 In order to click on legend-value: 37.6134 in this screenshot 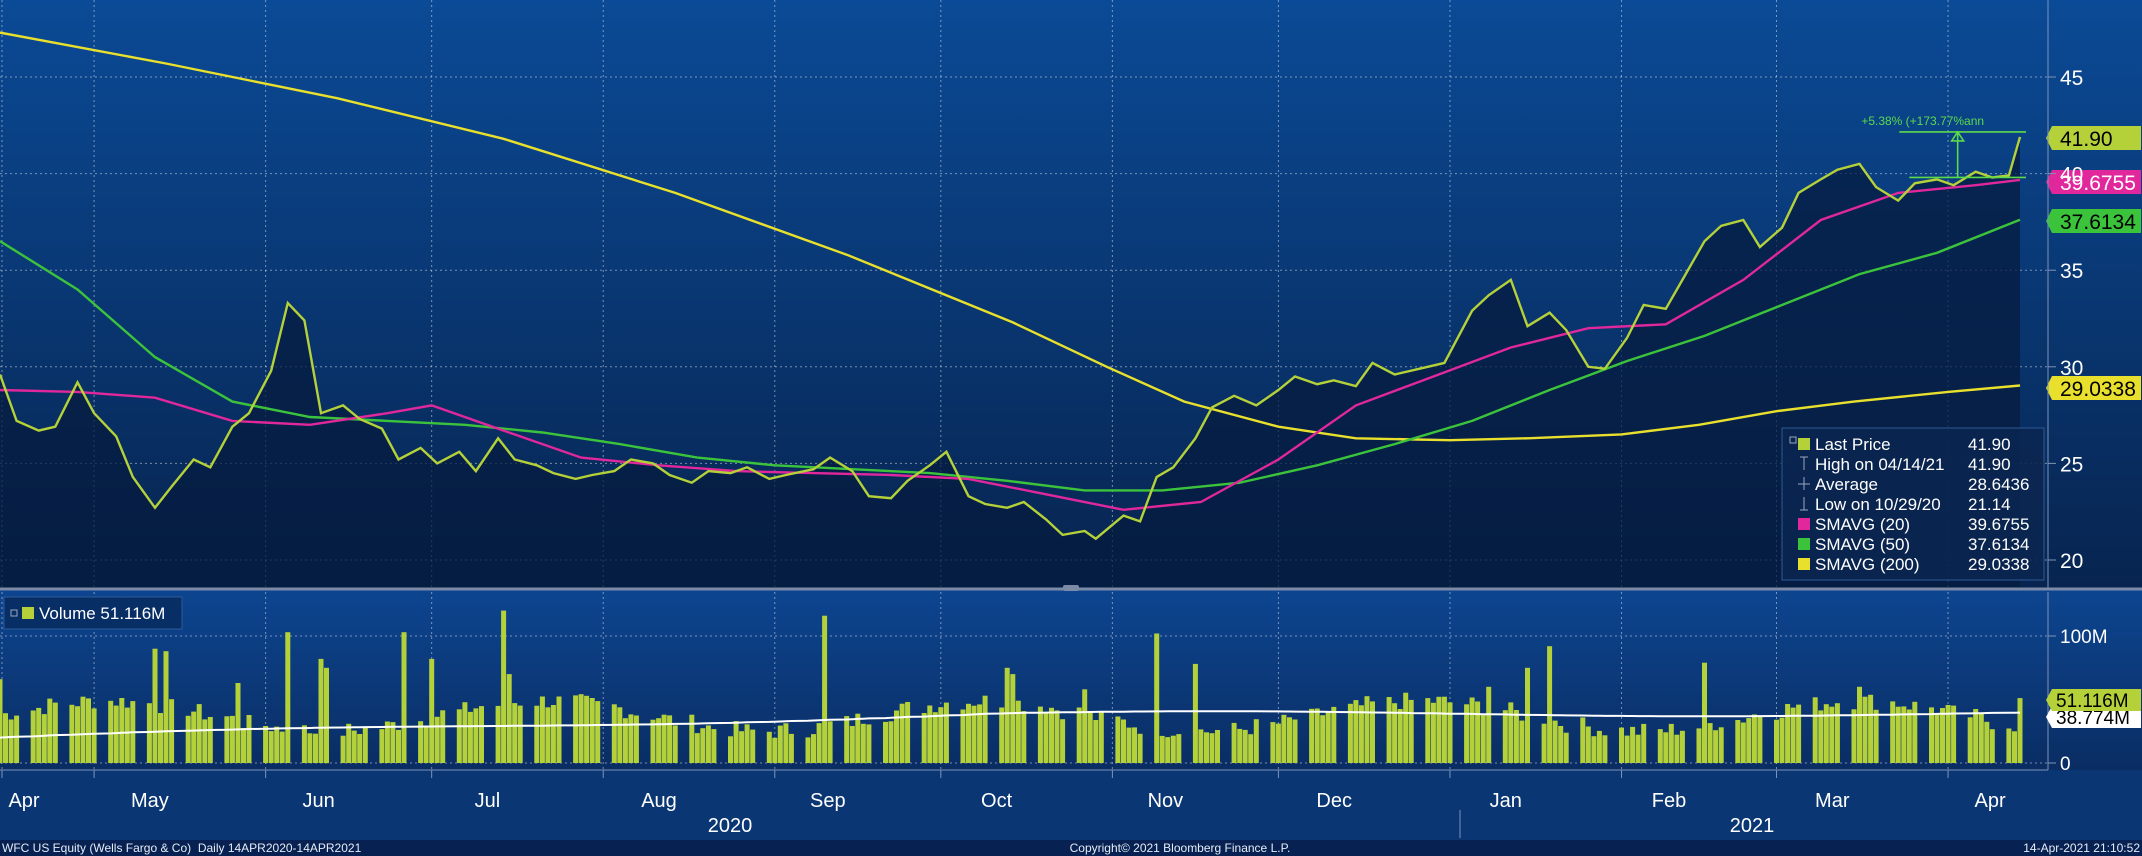, I will do `click(1998, 544)`.